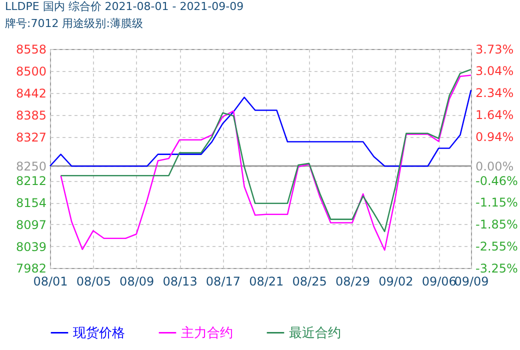  I want to click on y-tick-label: 8327, so click(31, 137).